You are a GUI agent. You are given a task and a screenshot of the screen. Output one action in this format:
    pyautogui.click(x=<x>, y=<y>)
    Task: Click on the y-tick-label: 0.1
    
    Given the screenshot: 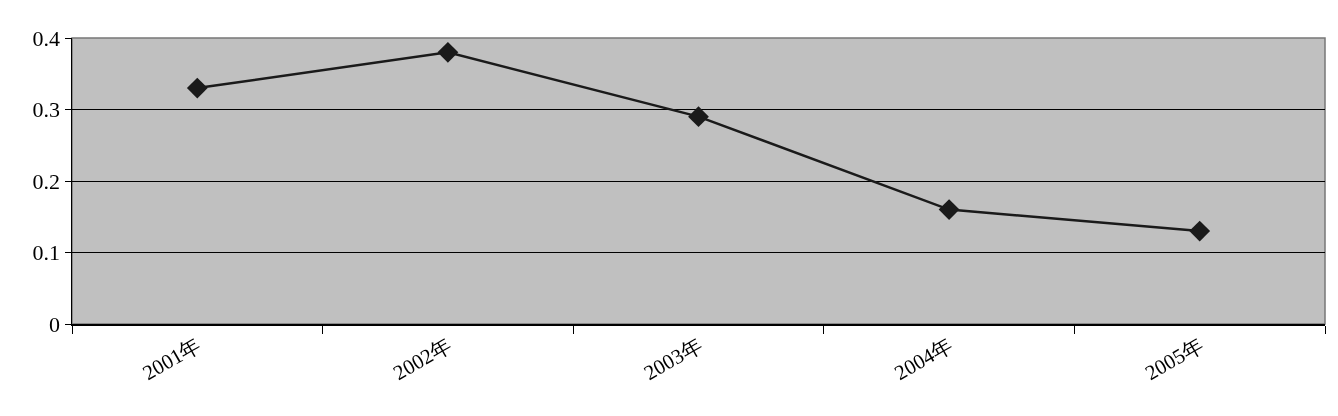 What is the action you would take?
    pyautogui.click(x=46, y=253)
    